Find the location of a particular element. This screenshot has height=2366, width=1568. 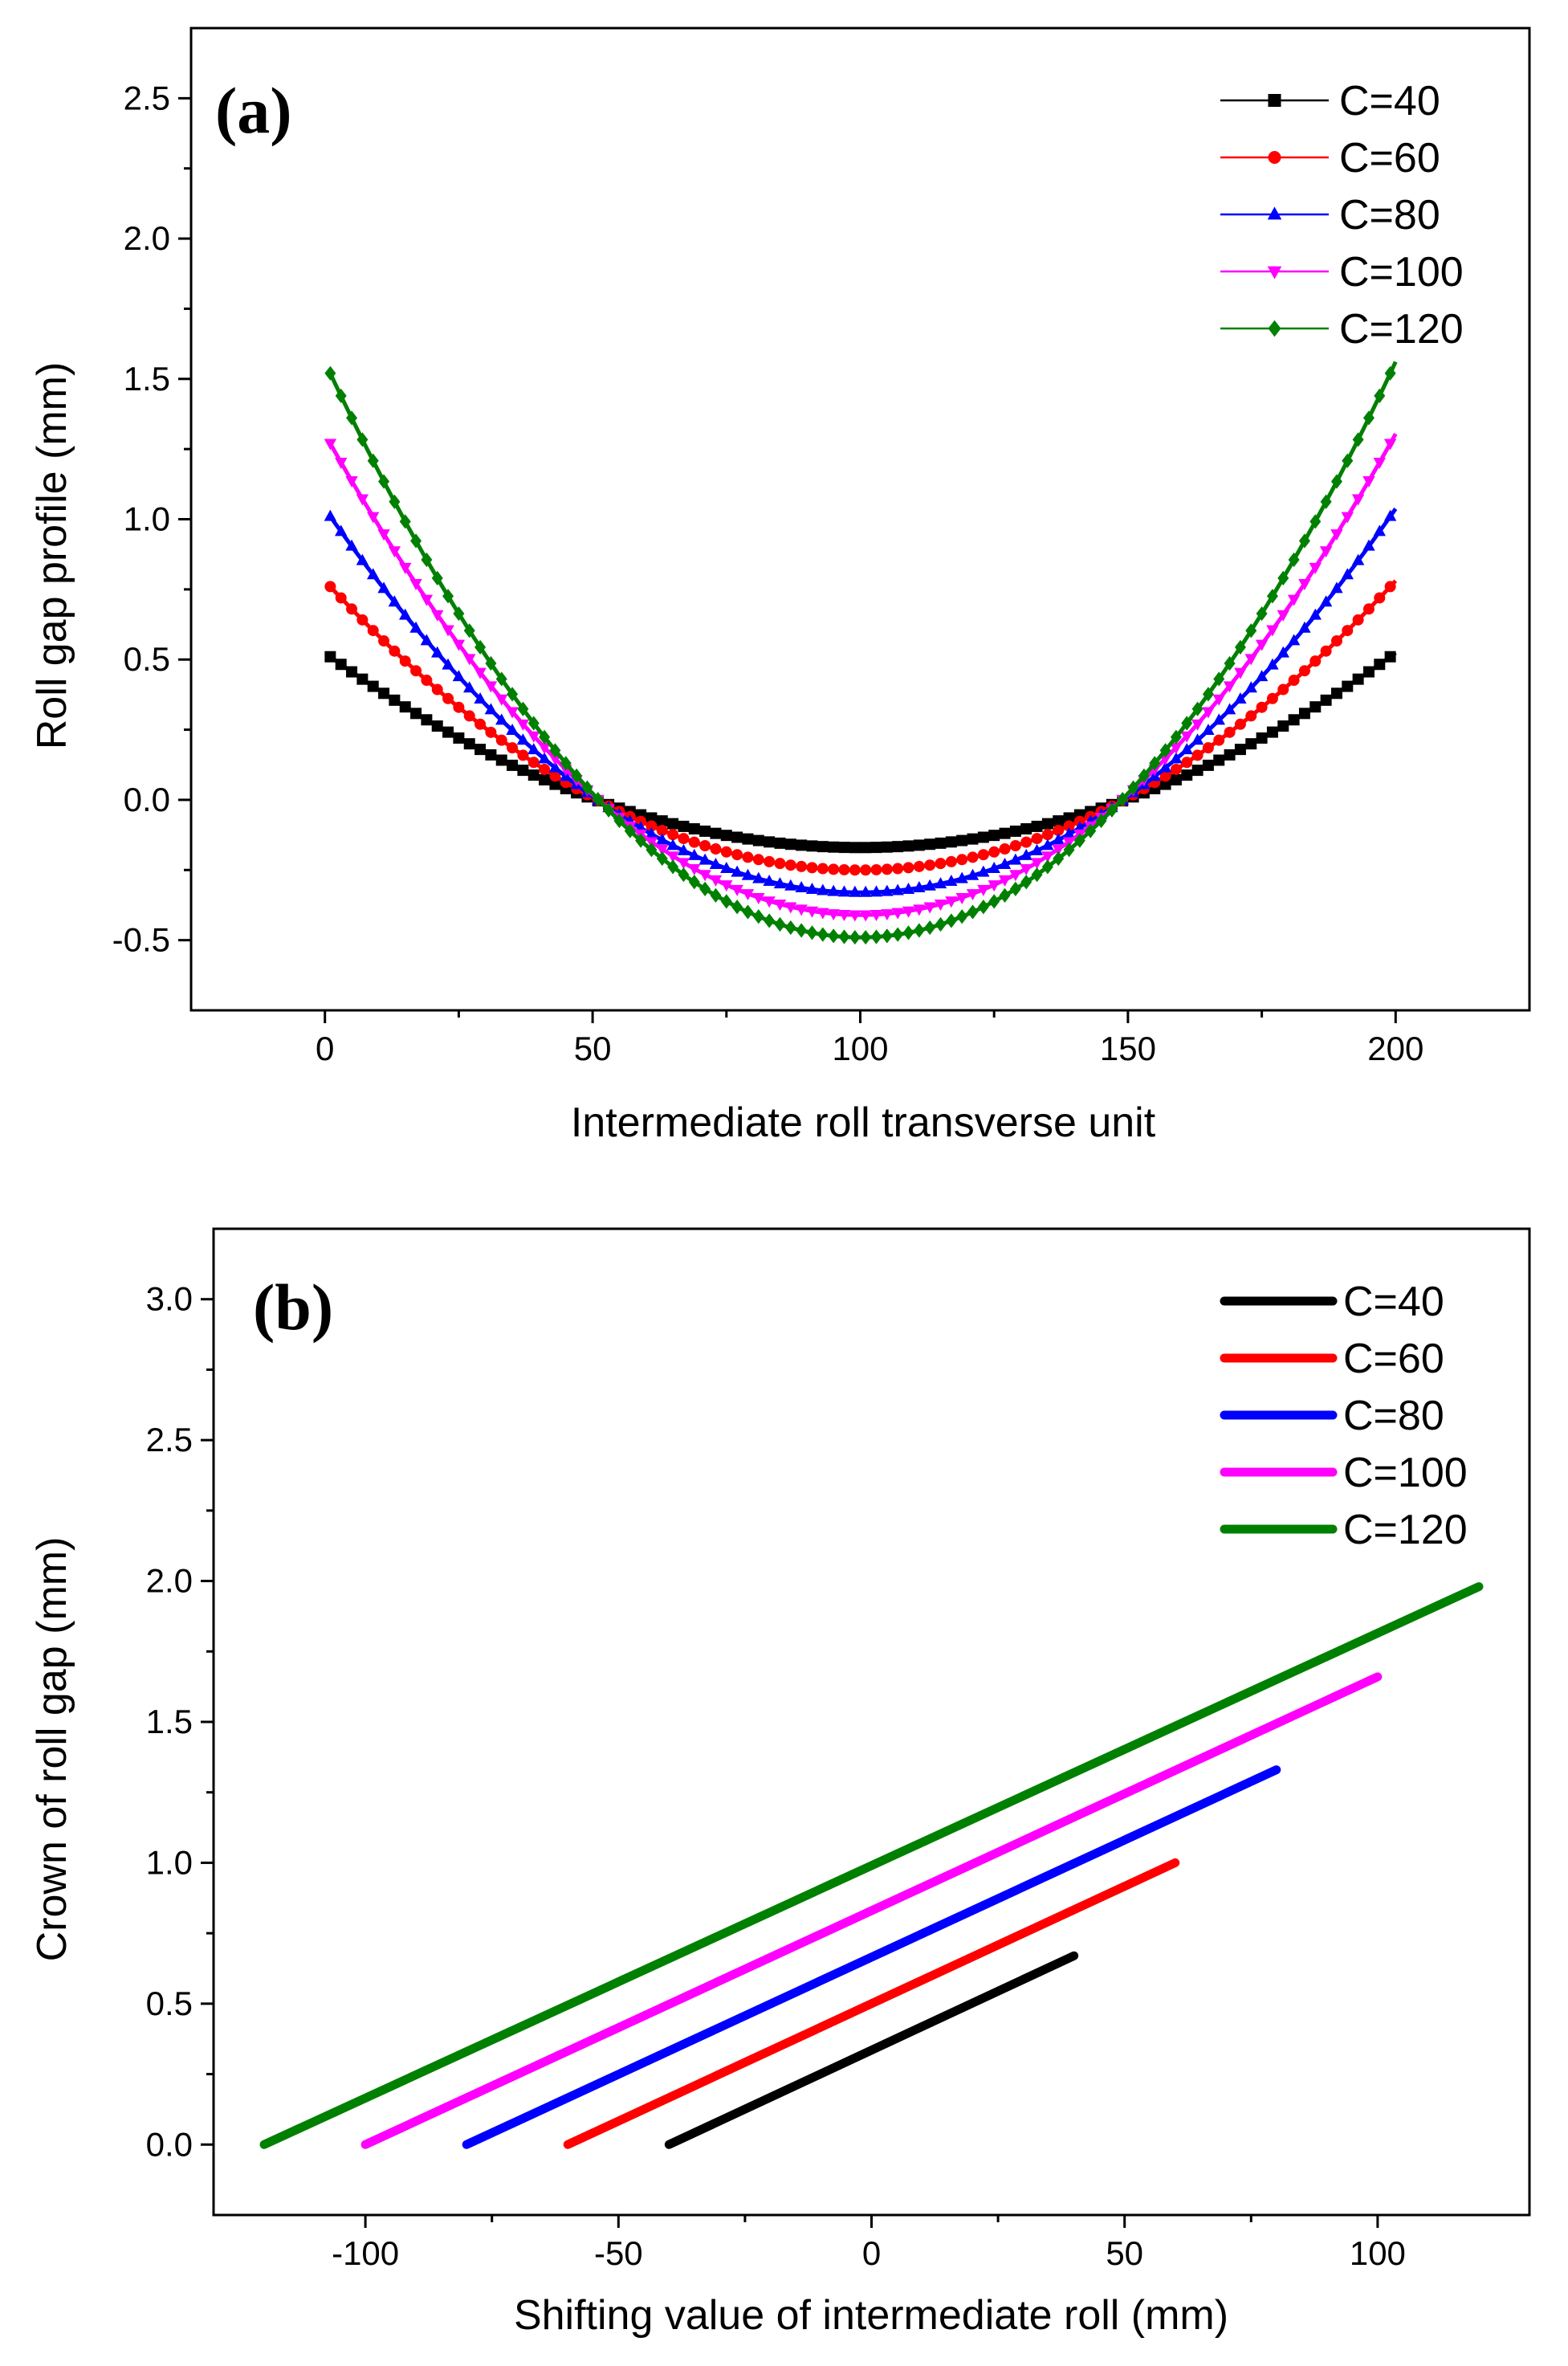

panel-a-x-axis-title: Intermediate roll transverse unit is located at coordinates (863, 1122).